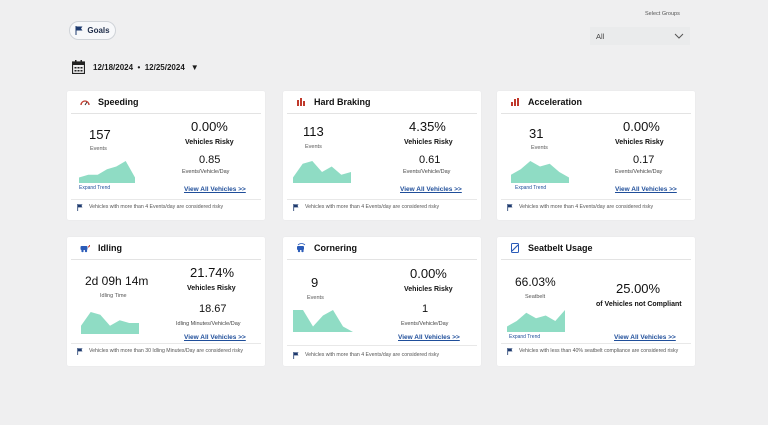 This screenshot has height=425, width=768. Describe the element at coordinates (639, 304) in the screenshot. I see `noncompliant-label: of Vehicles not Compliant` at that location.